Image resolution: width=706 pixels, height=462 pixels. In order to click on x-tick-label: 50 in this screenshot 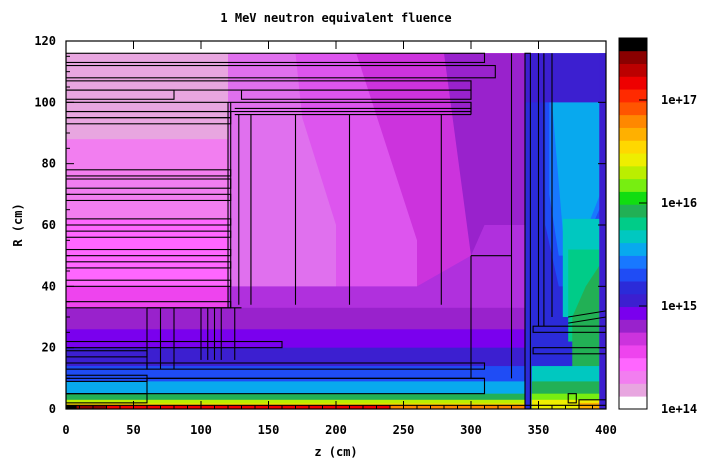, I will do `click(133, 430)`.